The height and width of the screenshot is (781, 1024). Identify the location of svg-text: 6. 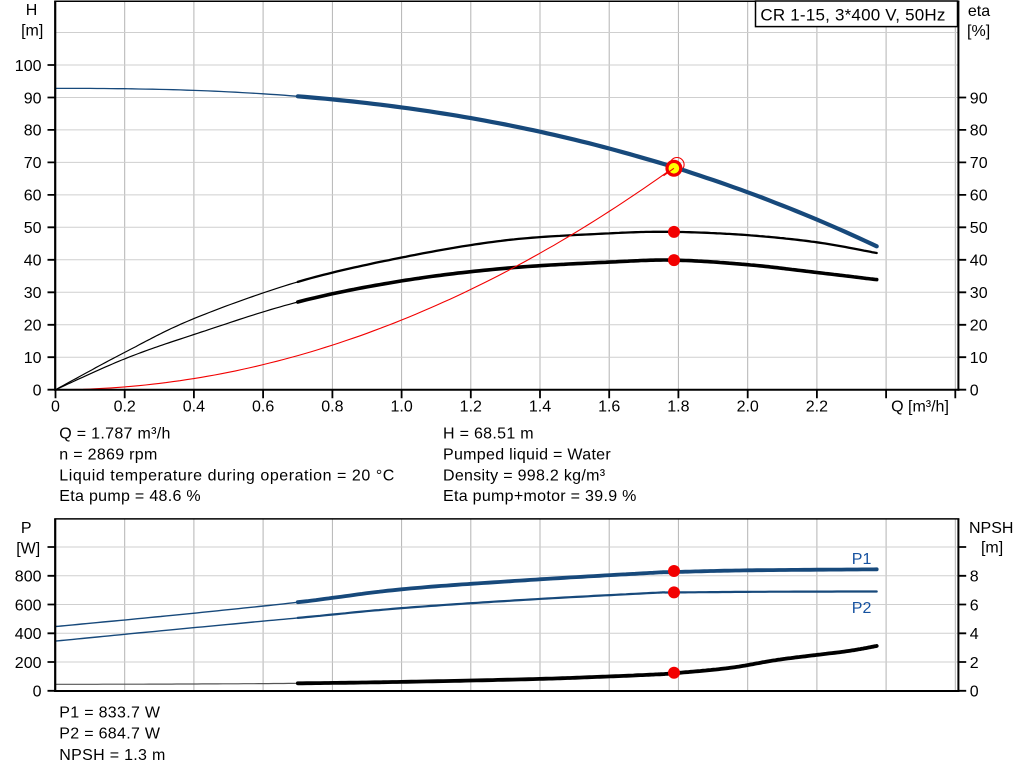
(974, 605).